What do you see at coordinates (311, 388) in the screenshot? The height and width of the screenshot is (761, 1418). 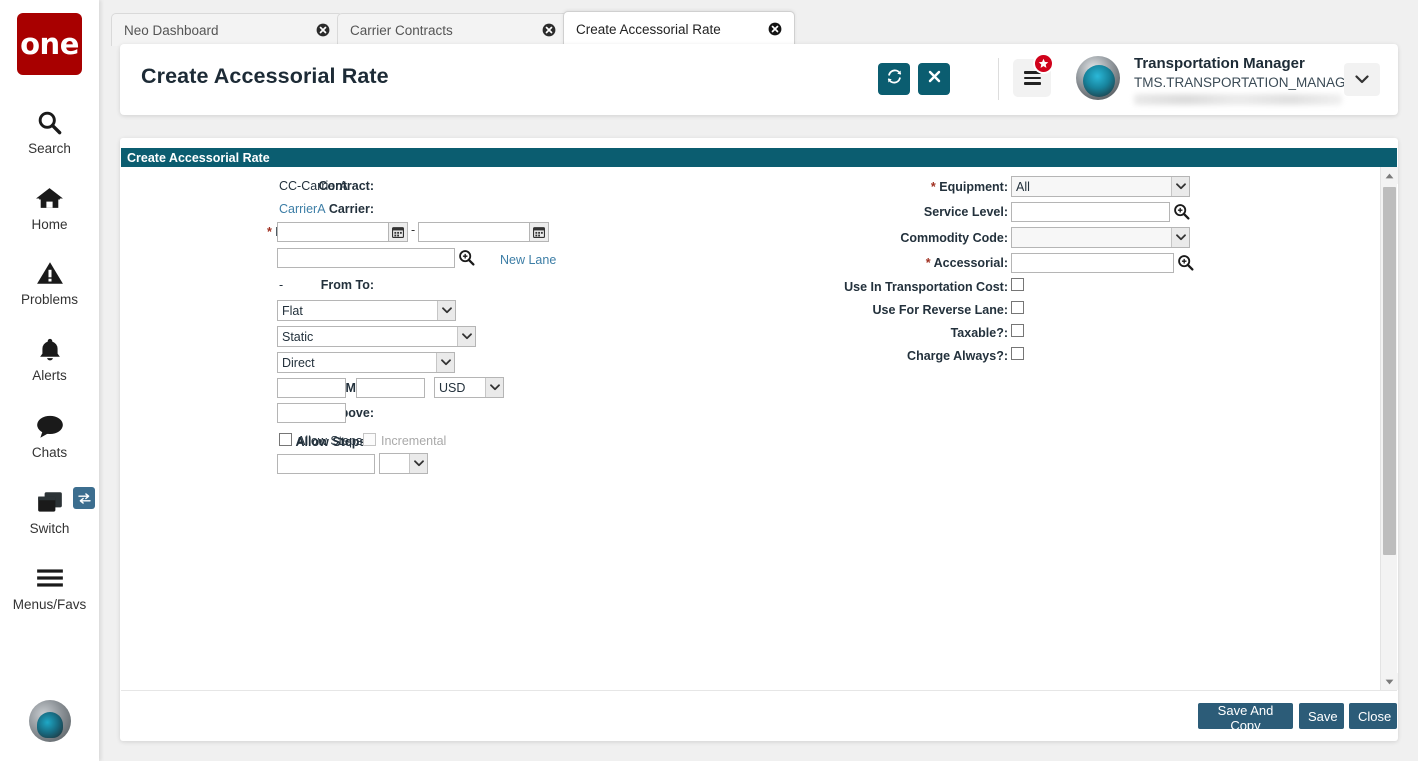 I see `rate-min-input` at bounding box center [311, 388].